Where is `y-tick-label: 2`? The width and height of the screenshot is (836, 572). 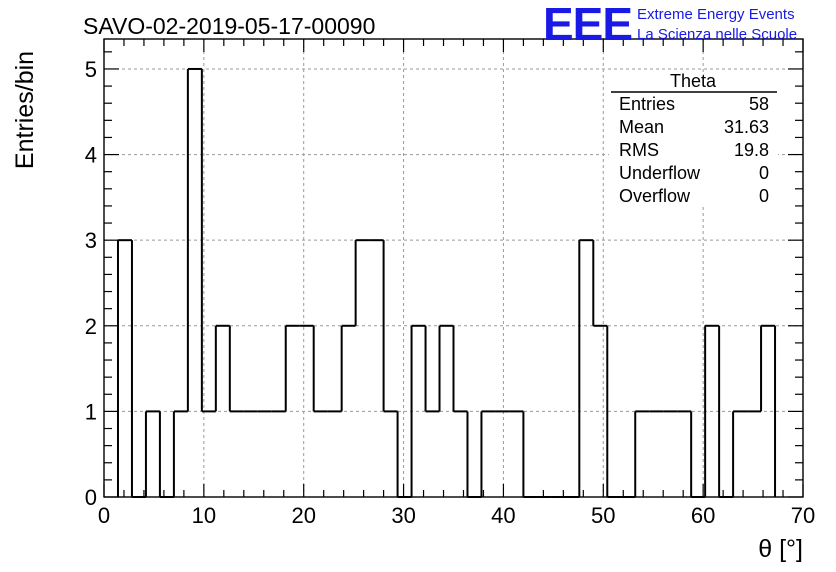
y-tick-label: 2 is located at coordinates (91, 326).